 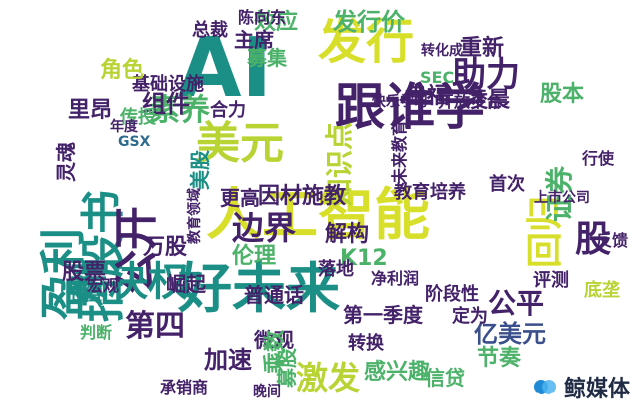 What do you see at coordinates (383, 315) in the screenshot?
I see `cloud-word: 第一季度` at bounding box center [383, 315].